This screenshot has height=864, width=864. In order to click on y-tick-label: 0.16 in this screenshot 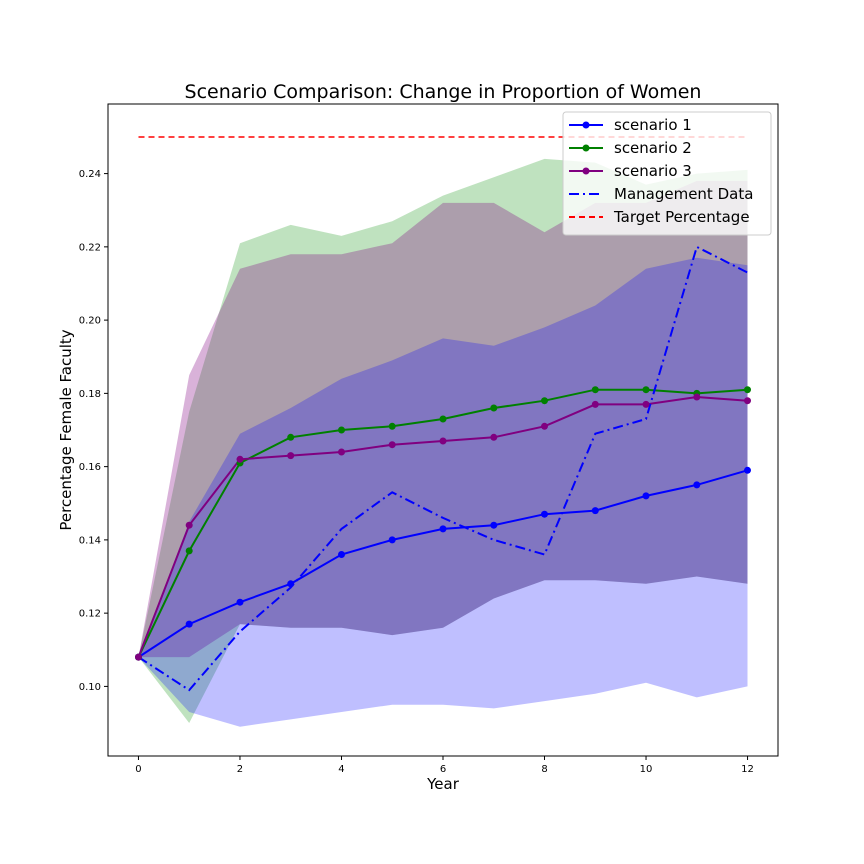, I will do `click(90, 467)`.